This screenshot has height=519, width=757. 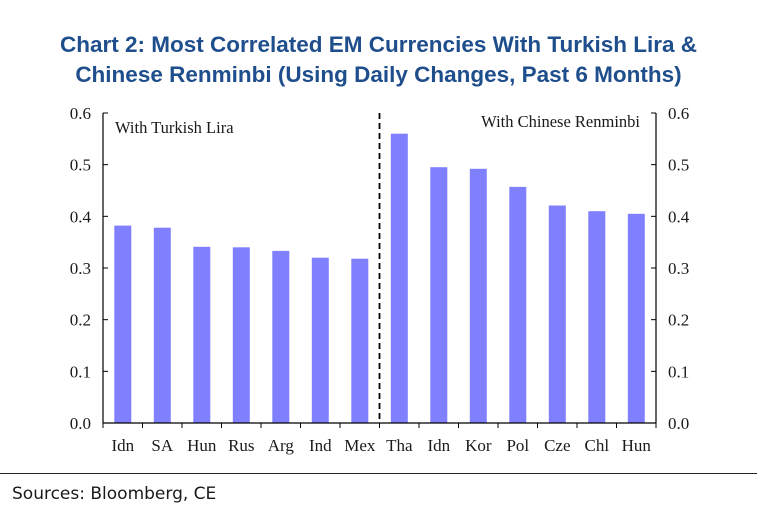 What do you see at coordinates (678, 165) in the screenshot?
I see `y-tick-label-right: 0.5` at bounding box center [678, 165].